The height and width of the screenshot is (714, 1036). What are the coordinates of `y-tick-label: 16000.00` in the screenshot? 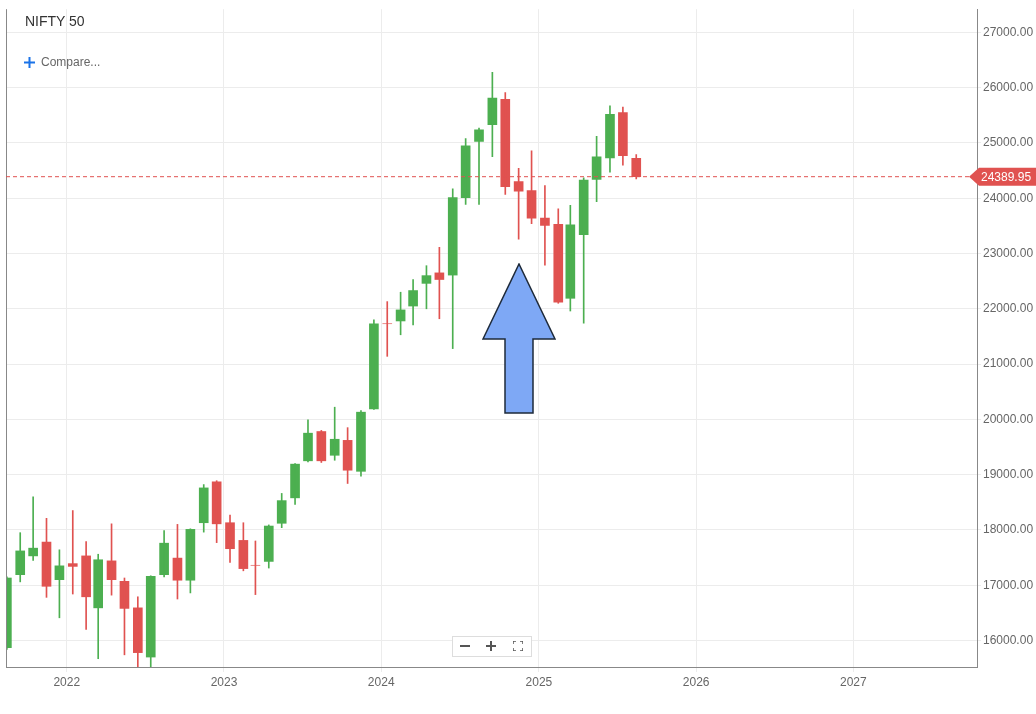 It's located at (1008, 639).